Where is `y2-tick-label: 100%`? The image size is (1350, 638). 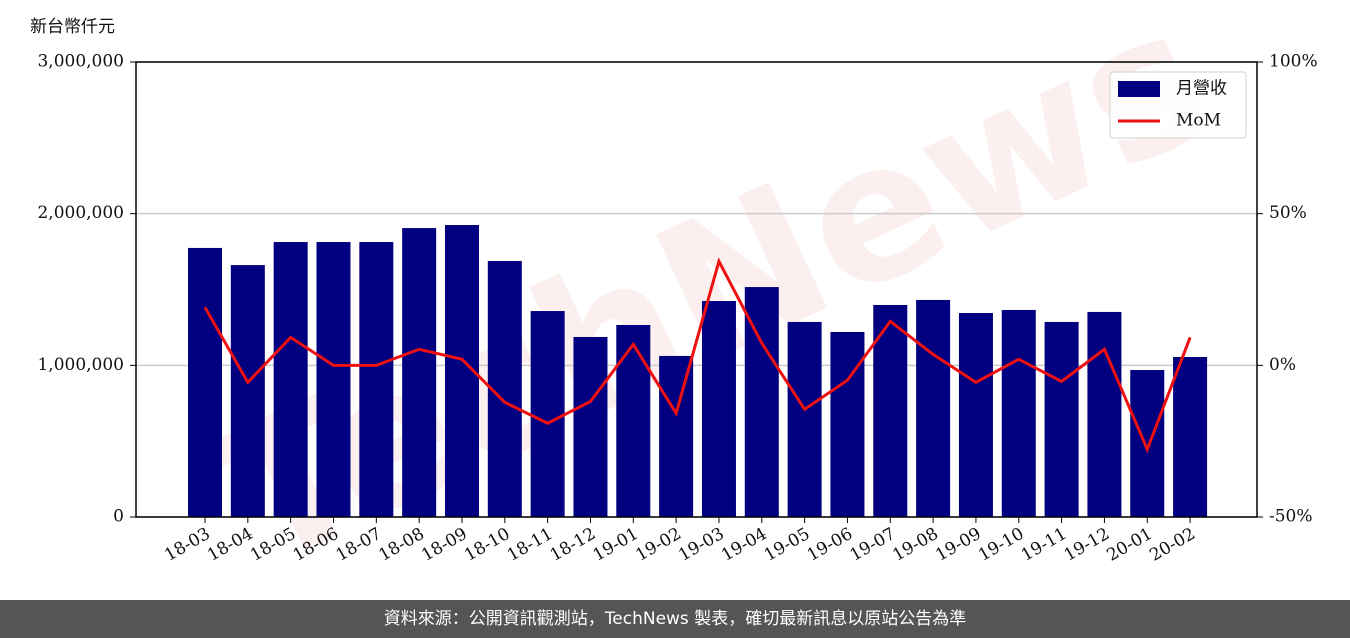
y2-tick-label: 100% is located at coordinates (1293, 62).